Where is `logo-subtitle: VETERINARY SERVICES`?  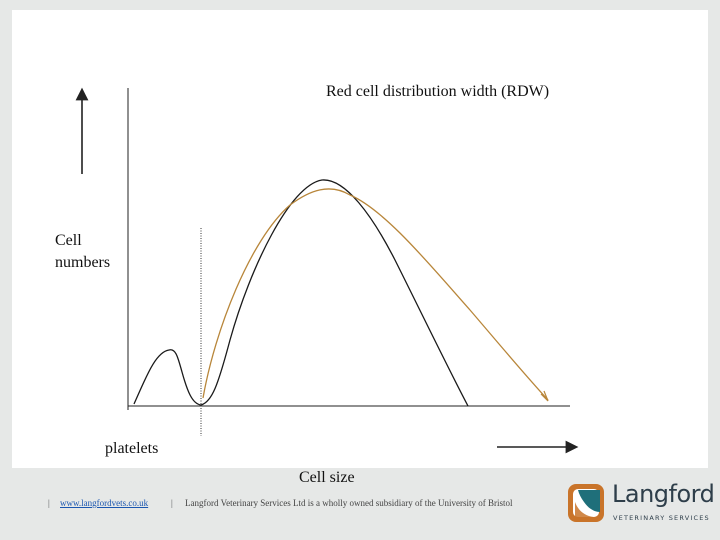 logo-subtitle: VETERINARY SERVICES is located at coordinates (661, 518).